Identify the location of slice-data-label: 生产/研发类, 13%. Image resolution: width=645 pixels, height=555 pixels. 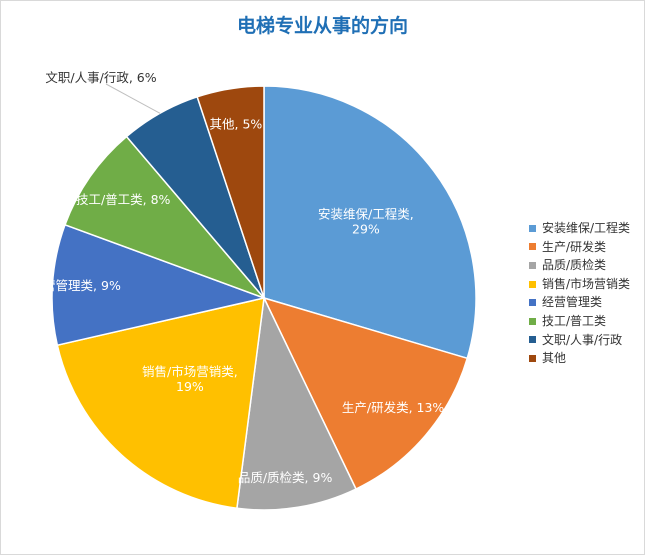
(393, 407).